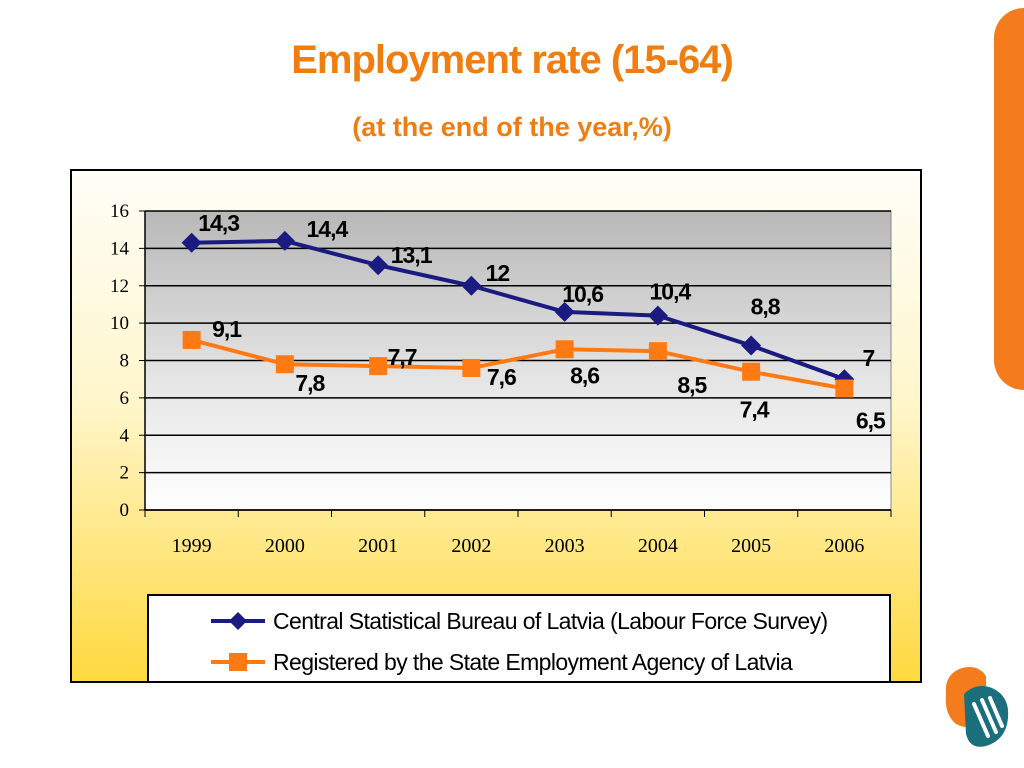 The width and height of the screenshot is (1024, 768). I want to click on legend-diamond-marker-icon, so click(238, 621).